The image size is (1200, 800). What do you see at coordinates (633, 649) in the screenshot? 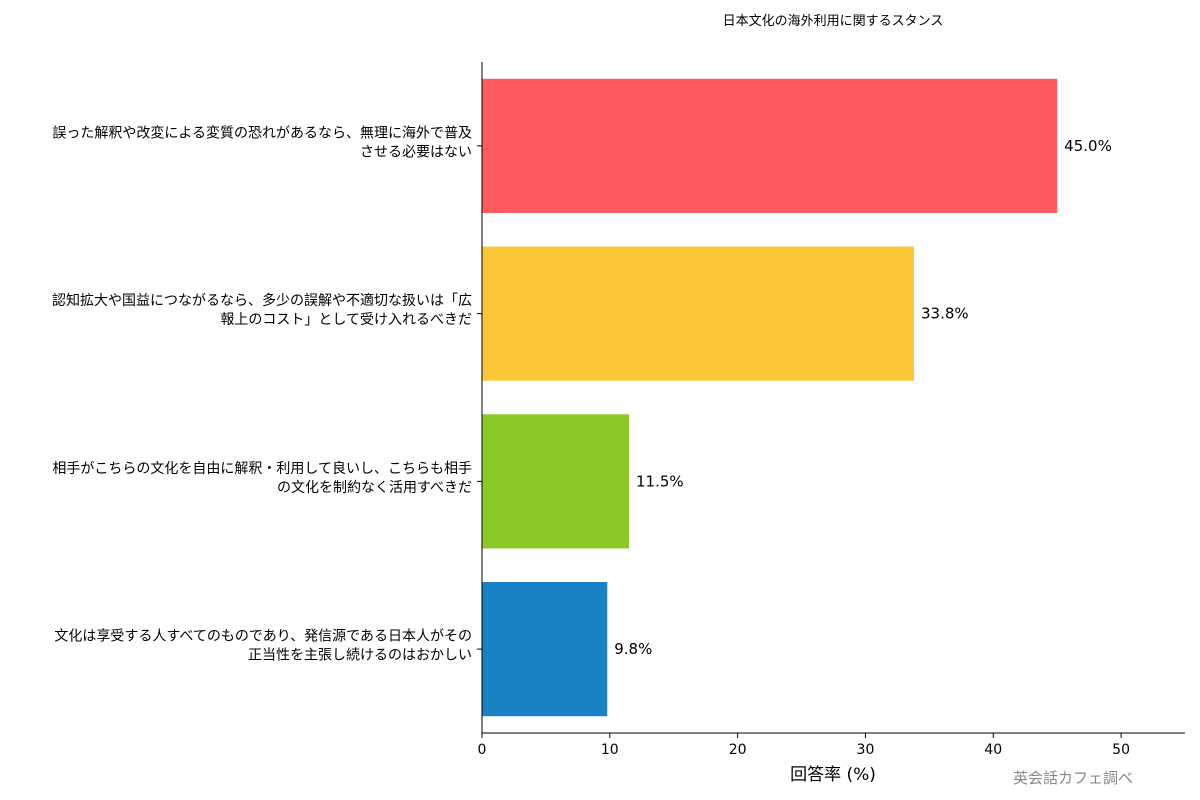
I see `value-label-4: 9.8%` at bounding box center [633, 649].